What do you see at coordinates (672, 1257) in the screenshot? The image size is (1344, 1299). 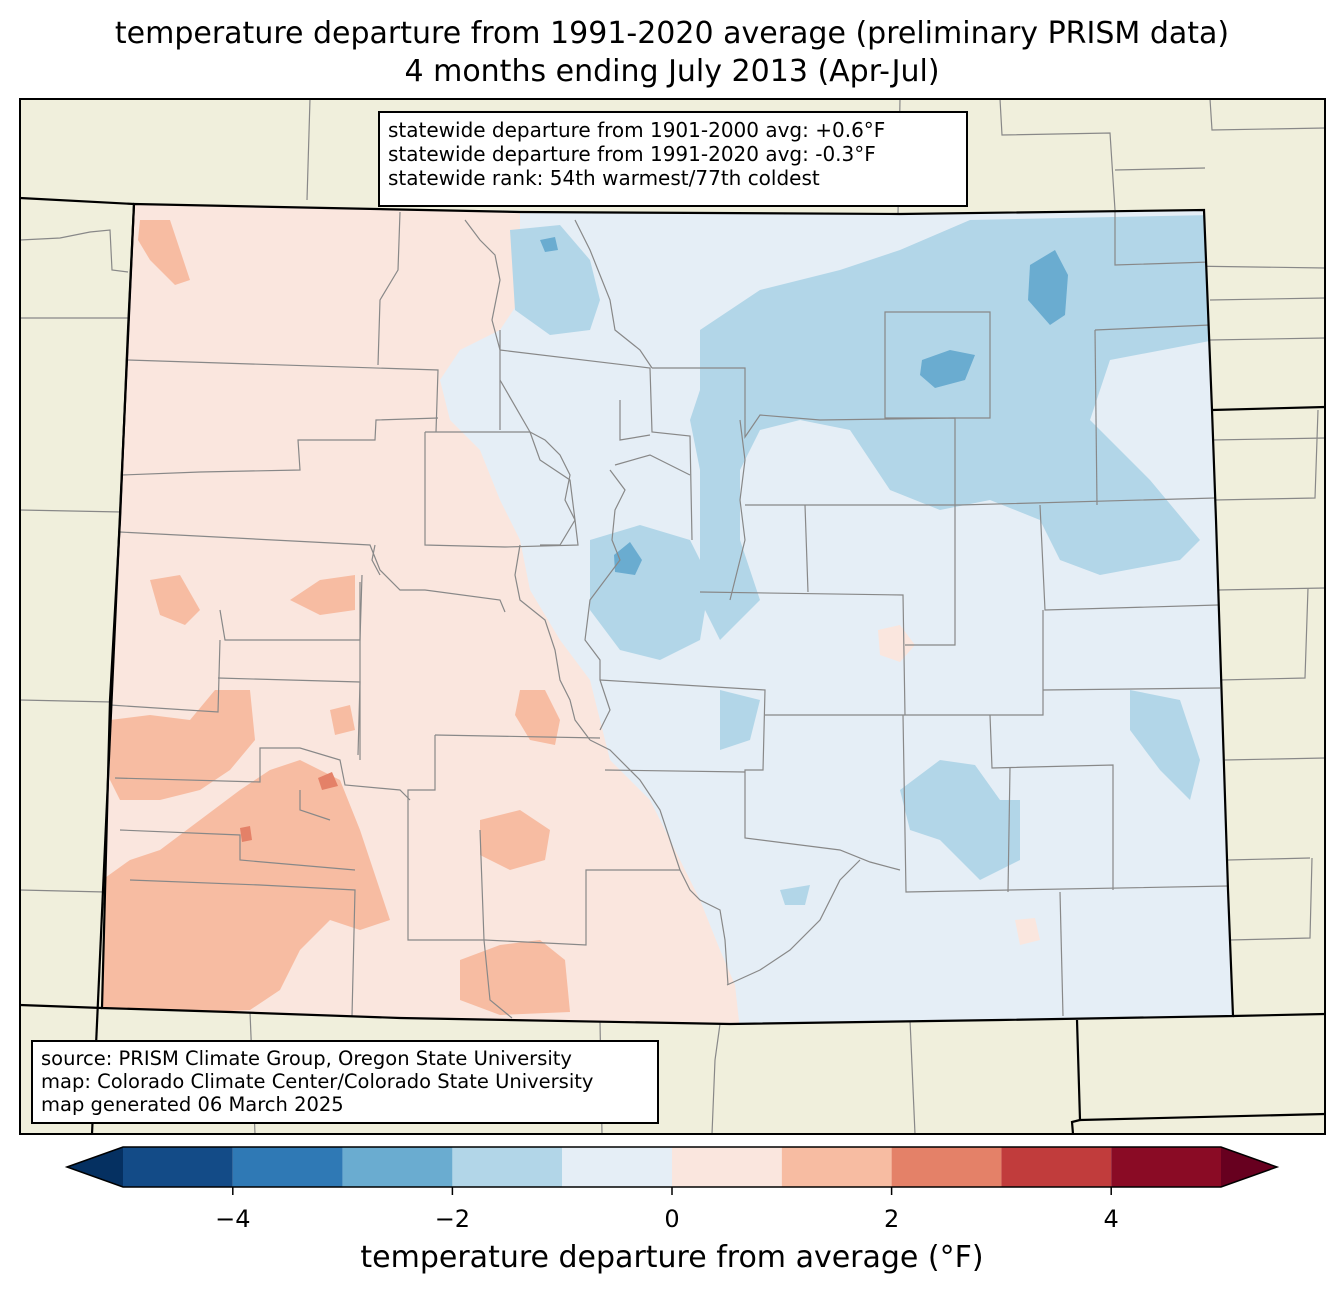 I see `colorbar-label: temperature departure from average (°F)` at bounding box center [672, 1257].